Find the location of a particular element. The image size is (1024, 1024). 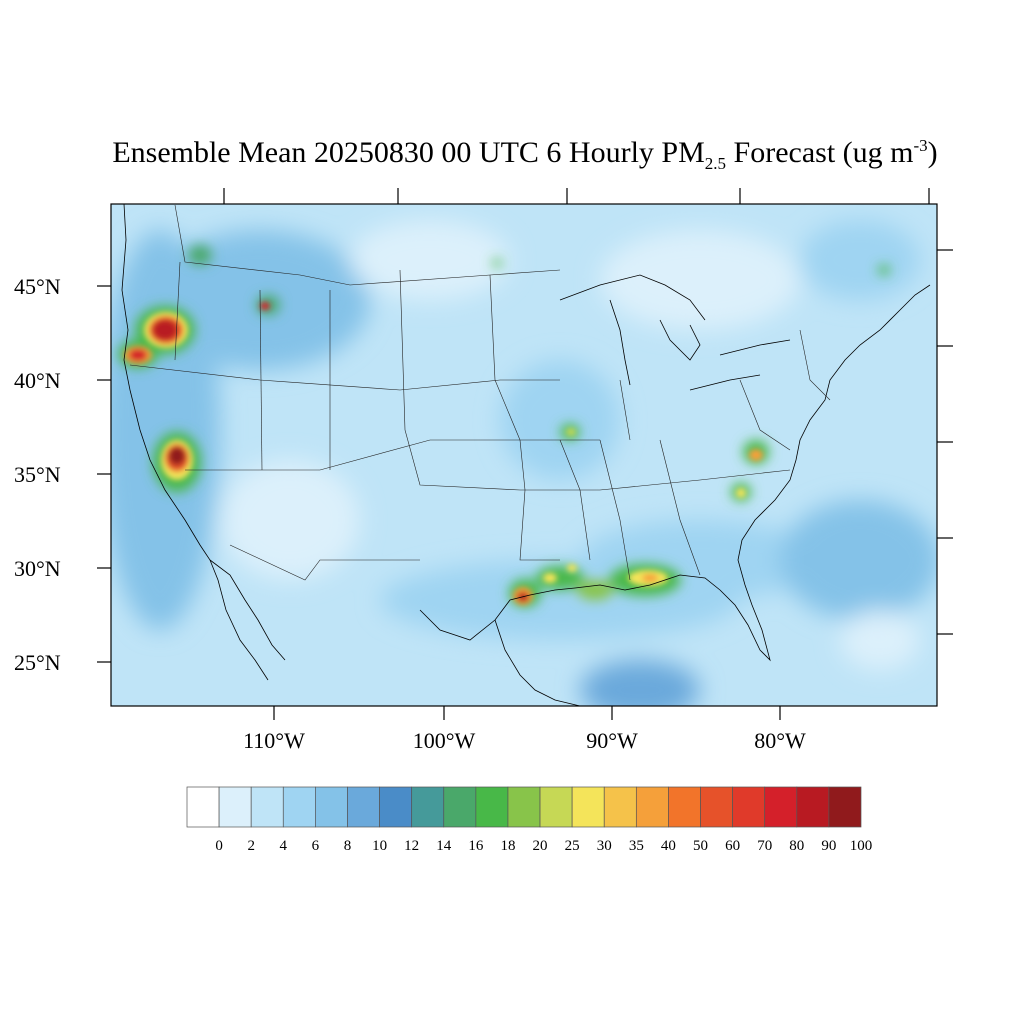

colorbar-tick-label: 8 is located at coordinates (347, 846).